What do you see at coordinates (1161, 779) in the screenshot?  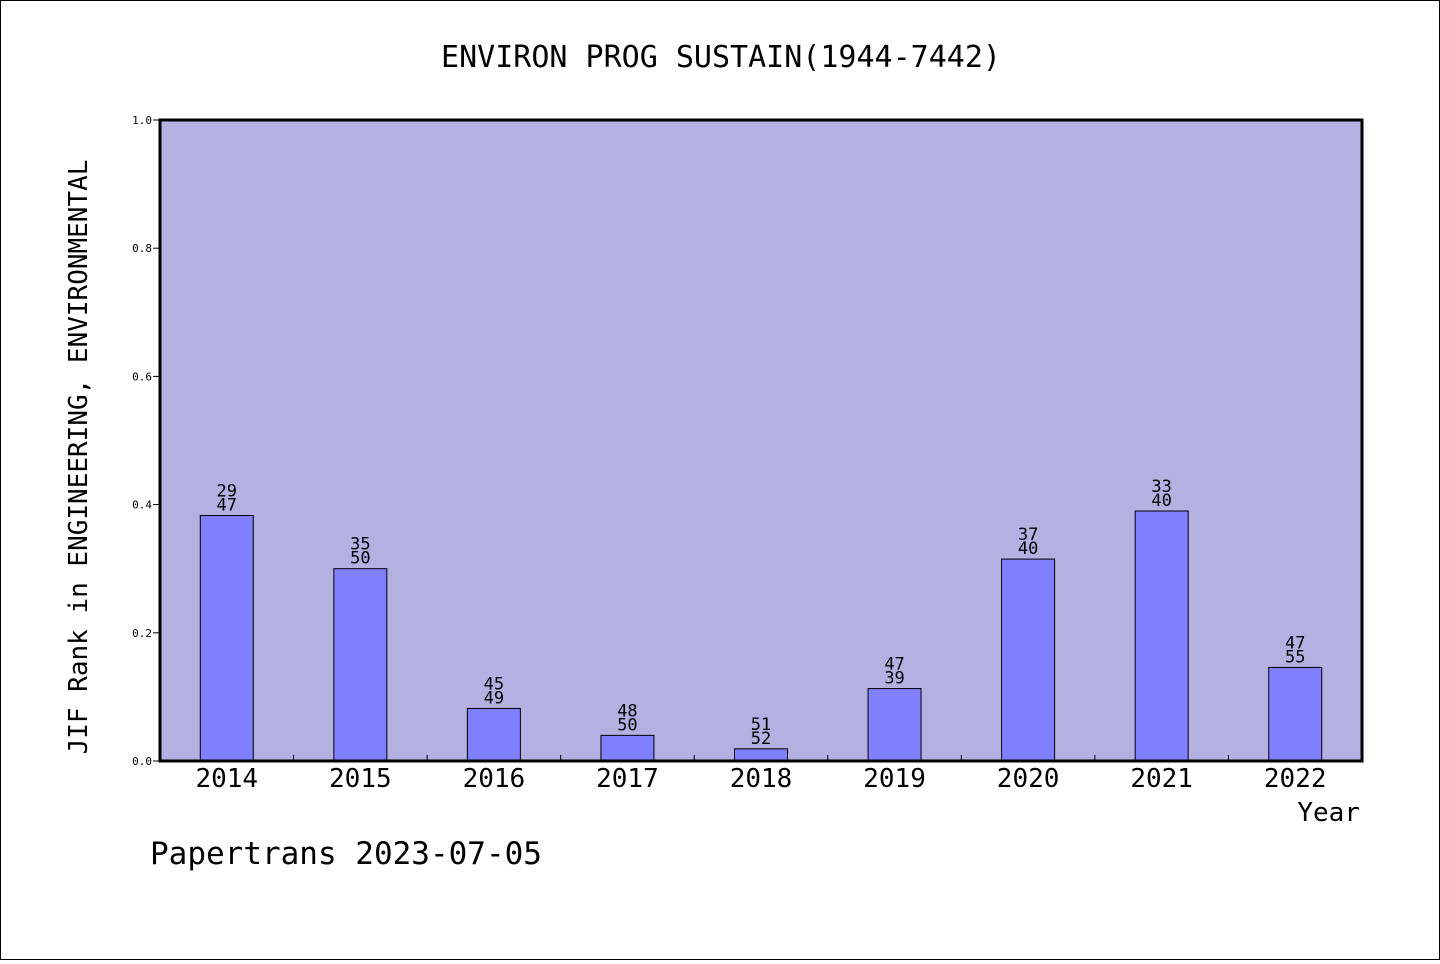 I see `x-tick-label: 2021` at bounding box center [1161, 779].